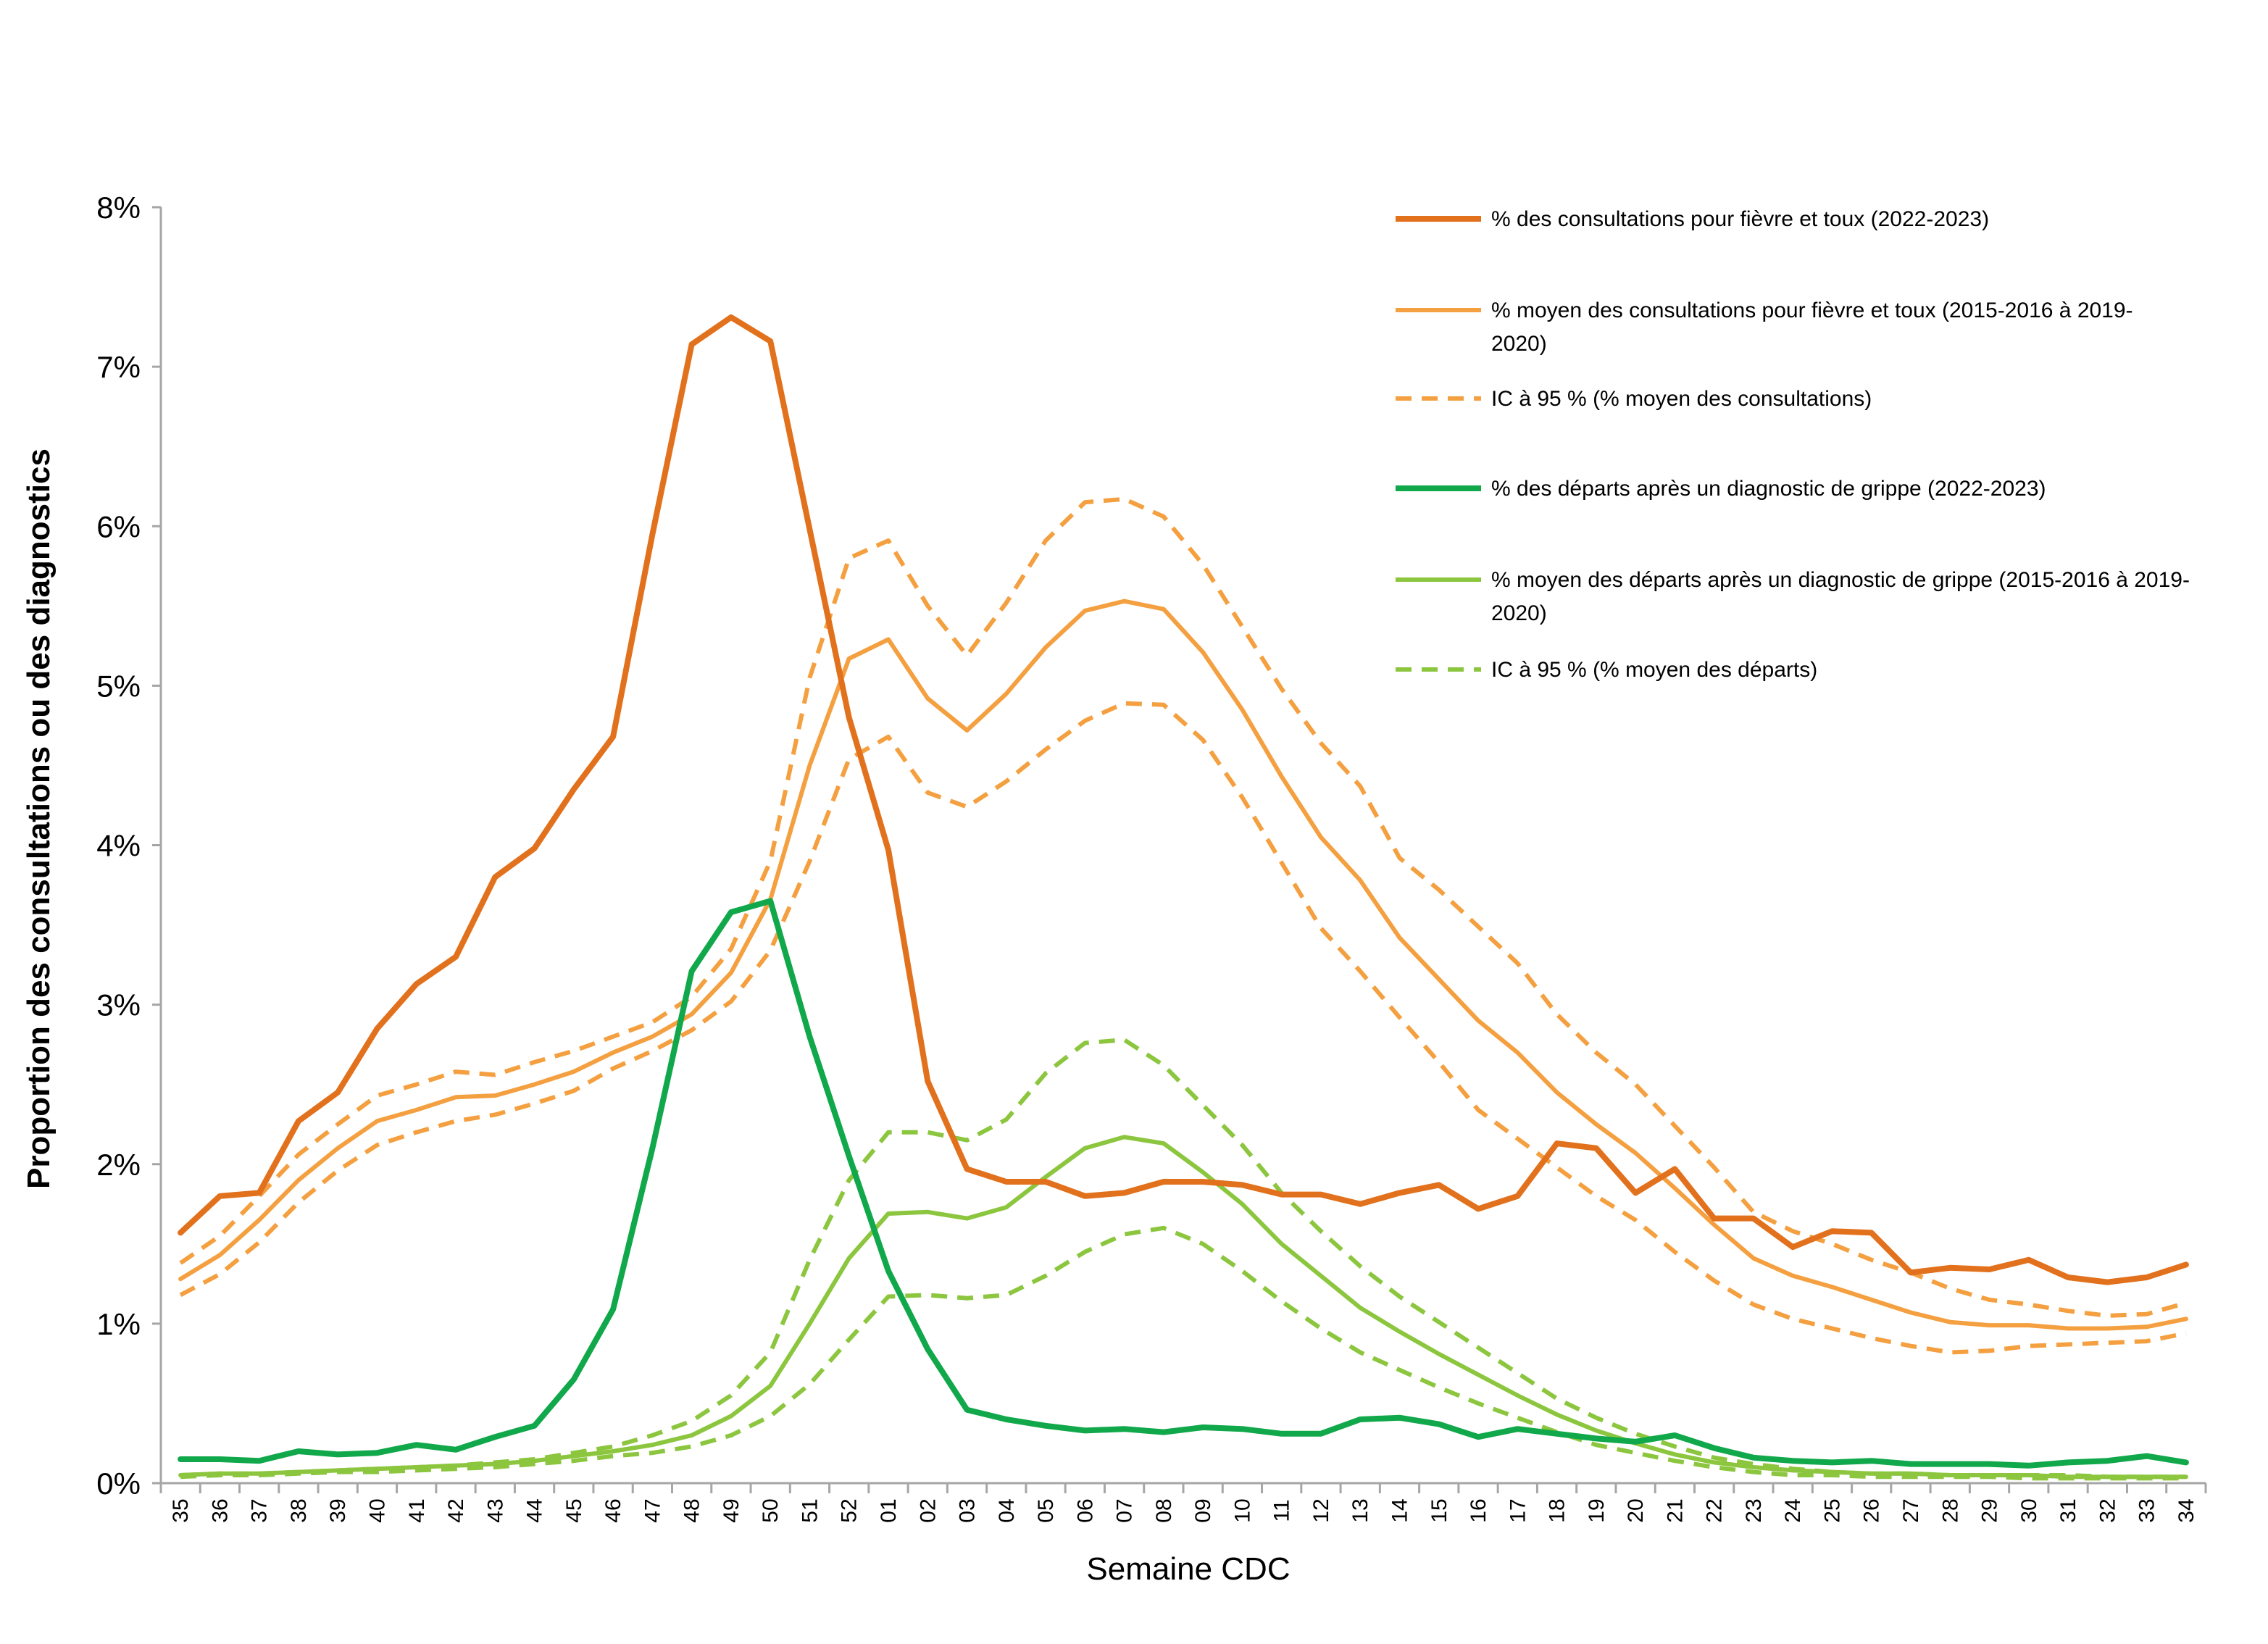  Describe the element at coordinates (1832, 1510) in the screenshot. I see `x-tick-label: 25` at that location.